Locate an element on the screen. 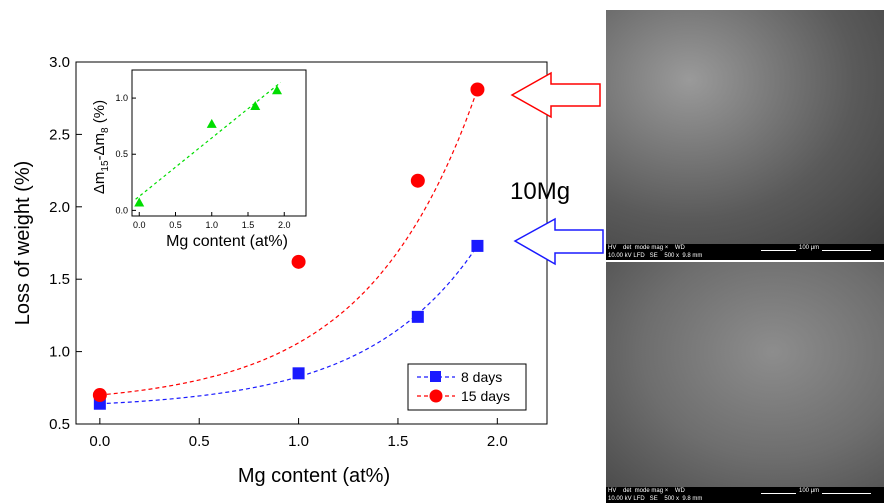 Image resolution: width=884 pixels, height=503 pixels. x-axis-label: Mg content (at%) is located at coordinates (314, 476).